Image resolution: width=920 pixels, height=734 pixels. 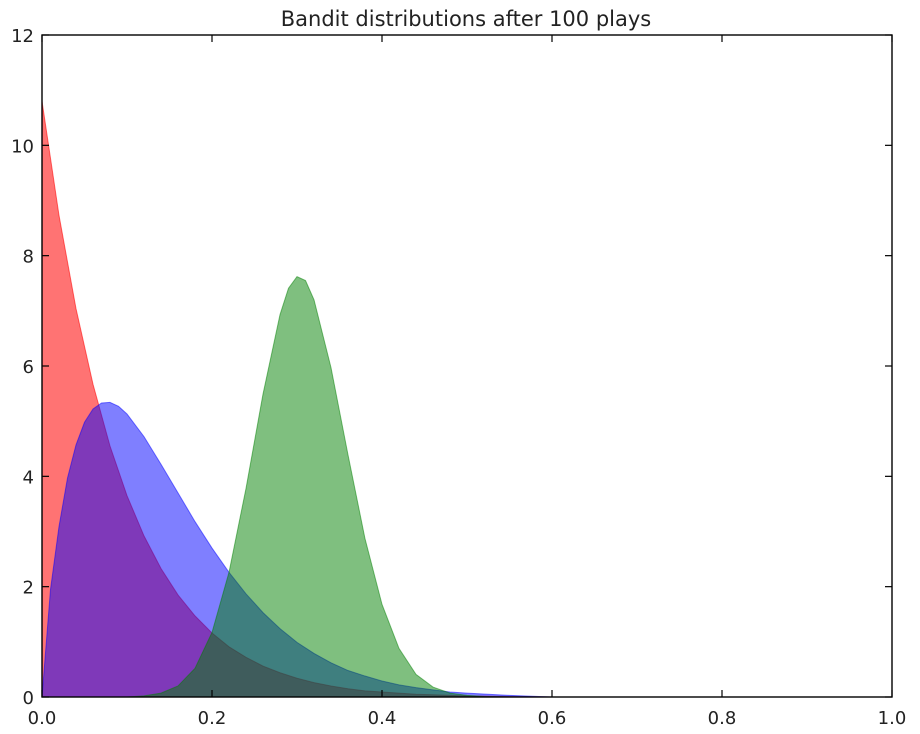 I want to click on x-tick-label: 0.4, so click(x=382, y=718).